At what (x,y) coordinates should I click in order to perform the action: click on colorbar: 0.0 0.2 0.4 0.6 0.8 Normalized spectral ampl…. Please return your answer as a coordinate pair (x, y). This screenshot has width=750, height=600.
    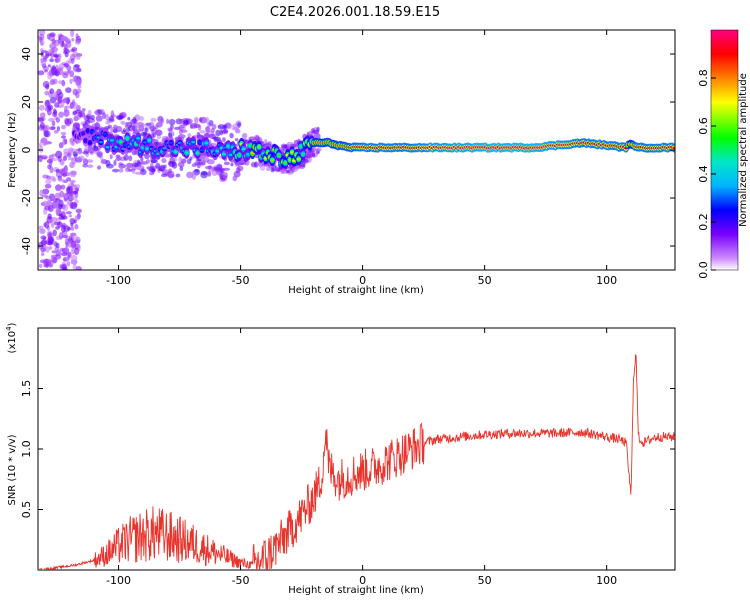
    Looking at the image, I should click on (723, 154).